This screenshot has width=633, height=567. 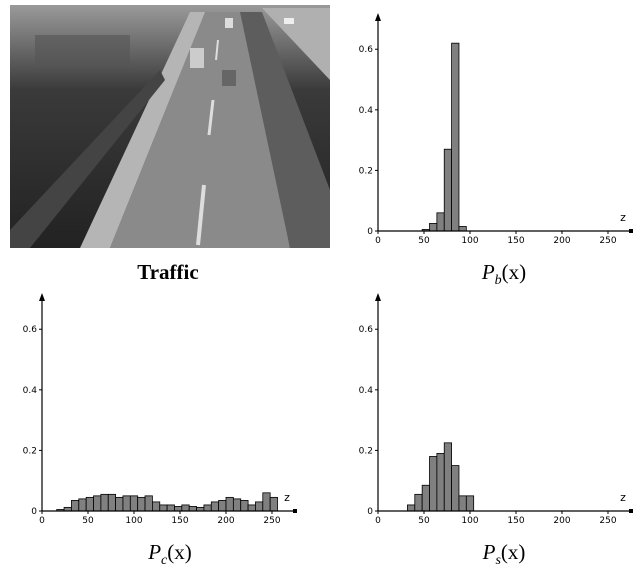 What do you see at coordinates (164, 560) in the screenshot?
I see `title-subscript: c` at bounding box center [164, 560].